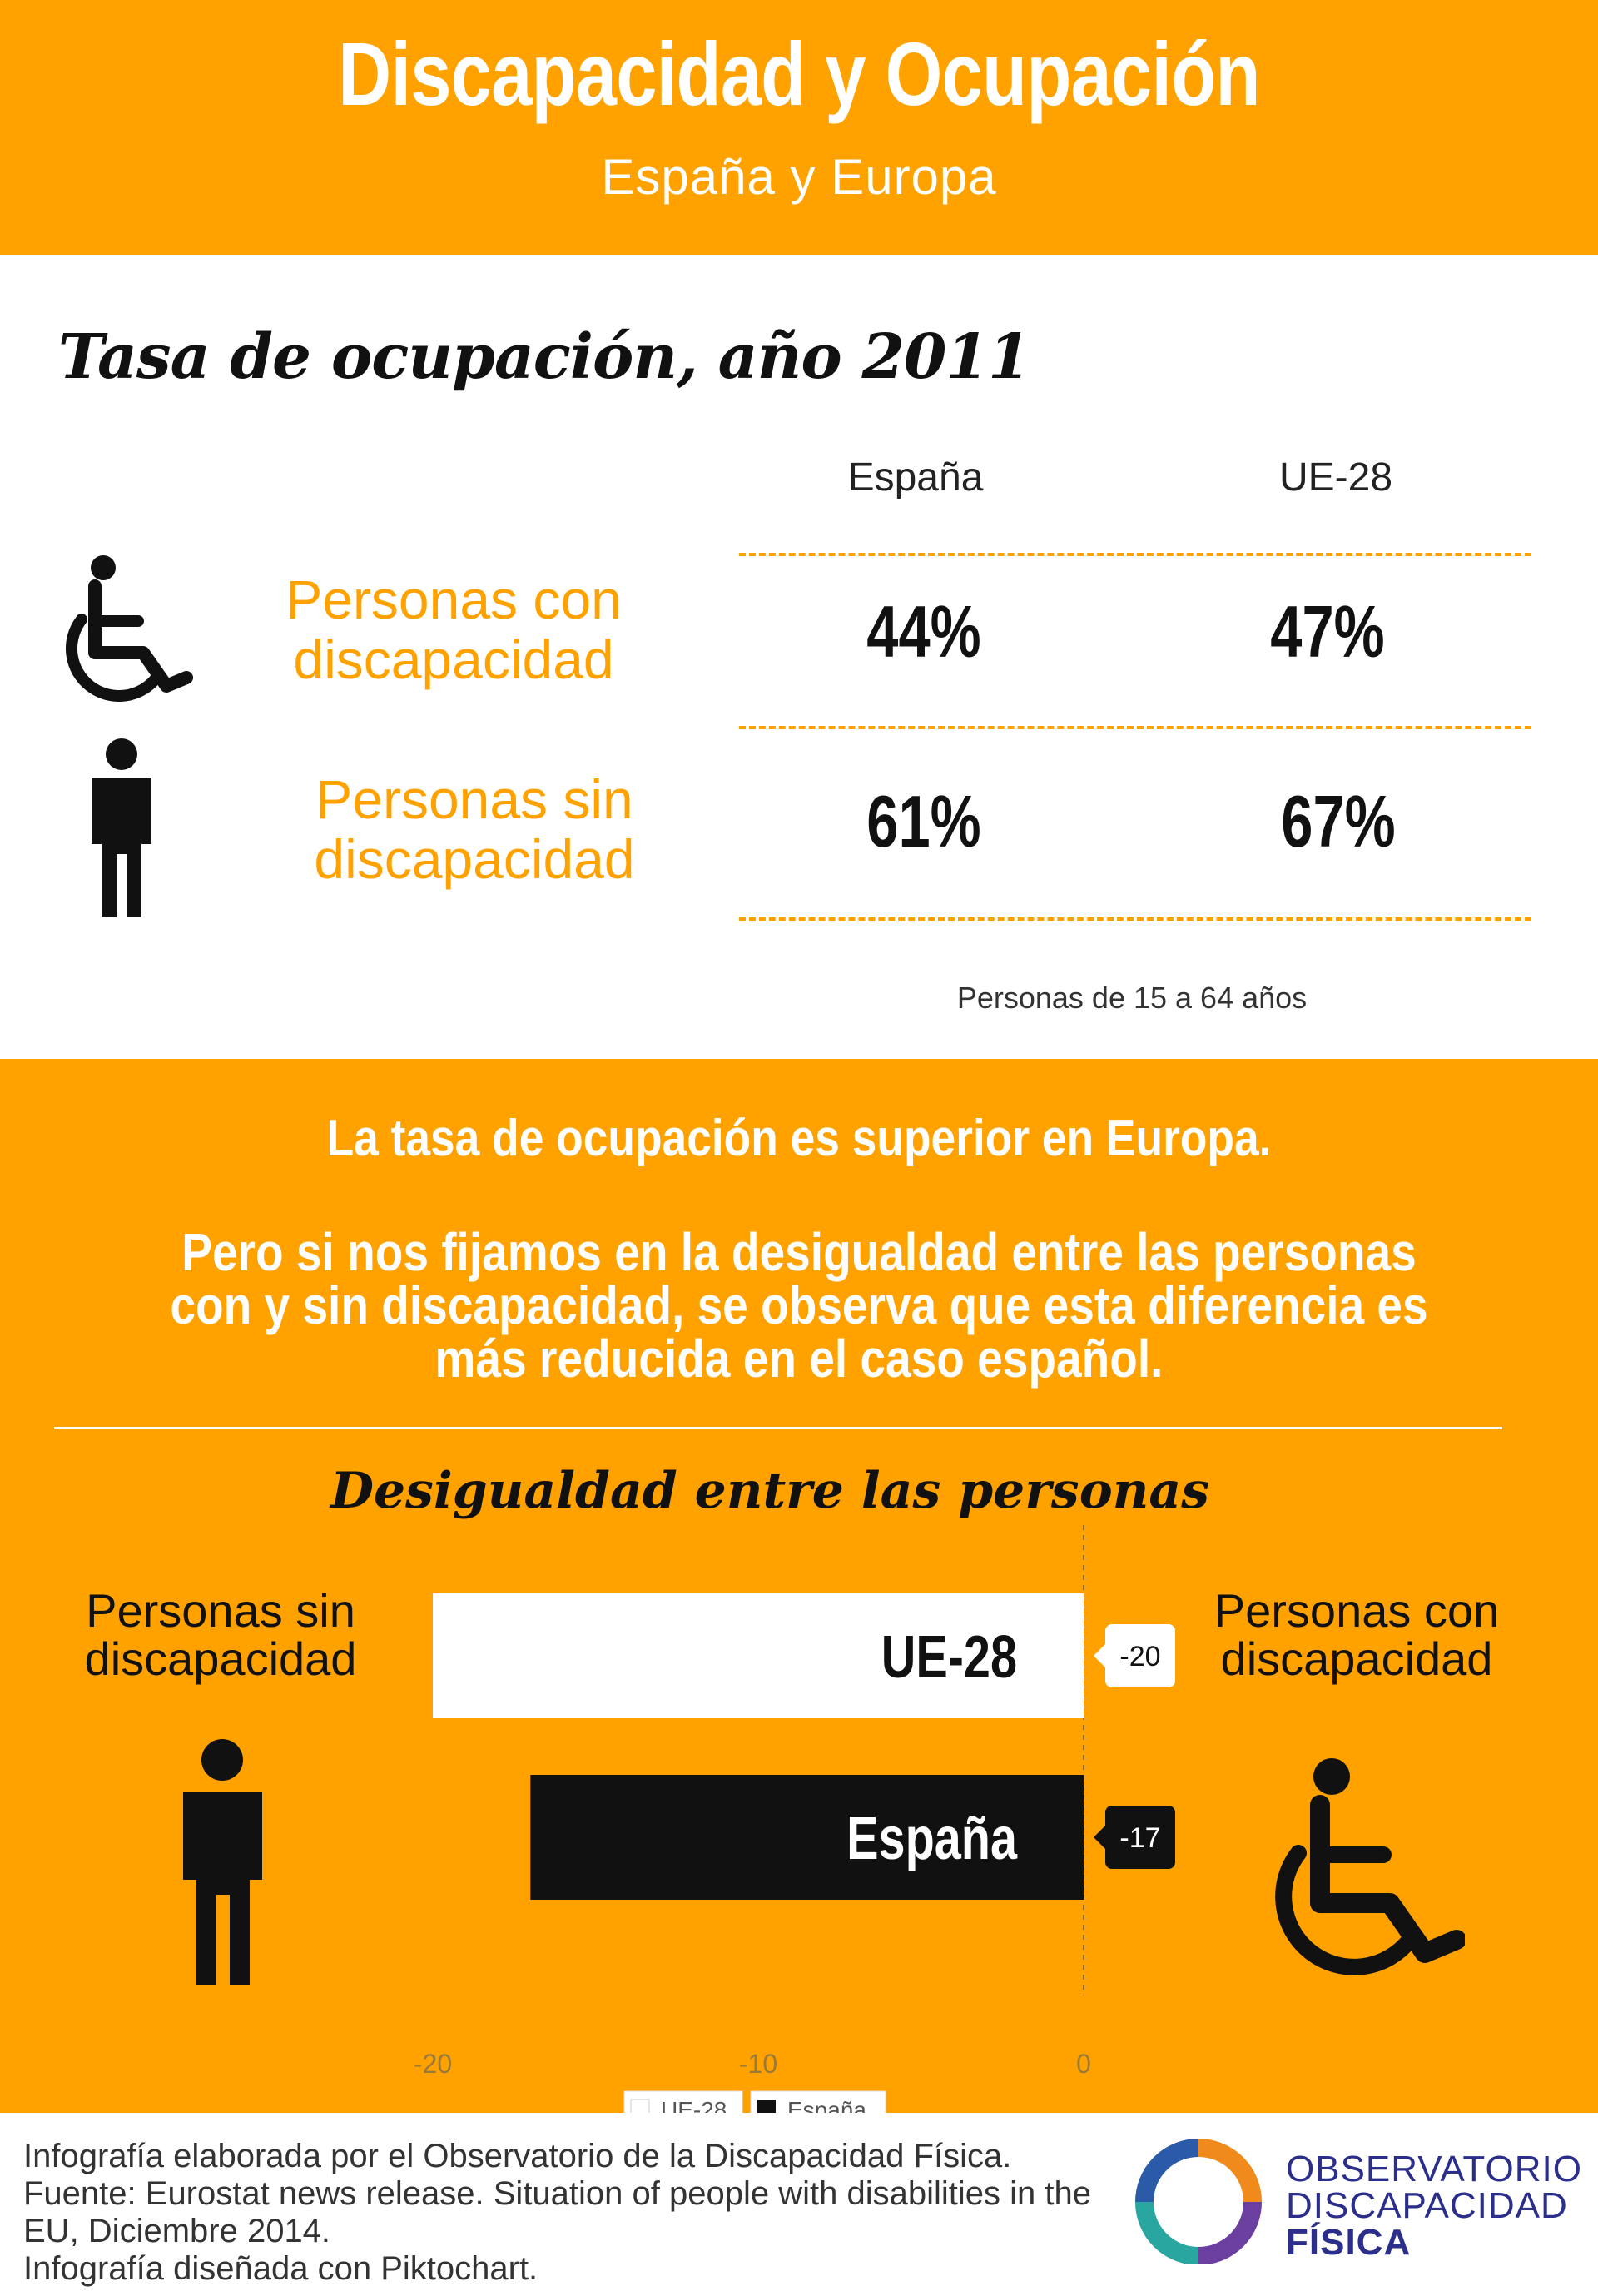 This screenshot has height=2296, width=1598. What do you see at coordinates (281, 2268) in the screenshot?
I see `credit-line: Infografía diseñada con Piktochart.` at bounding box center [281, 2268].